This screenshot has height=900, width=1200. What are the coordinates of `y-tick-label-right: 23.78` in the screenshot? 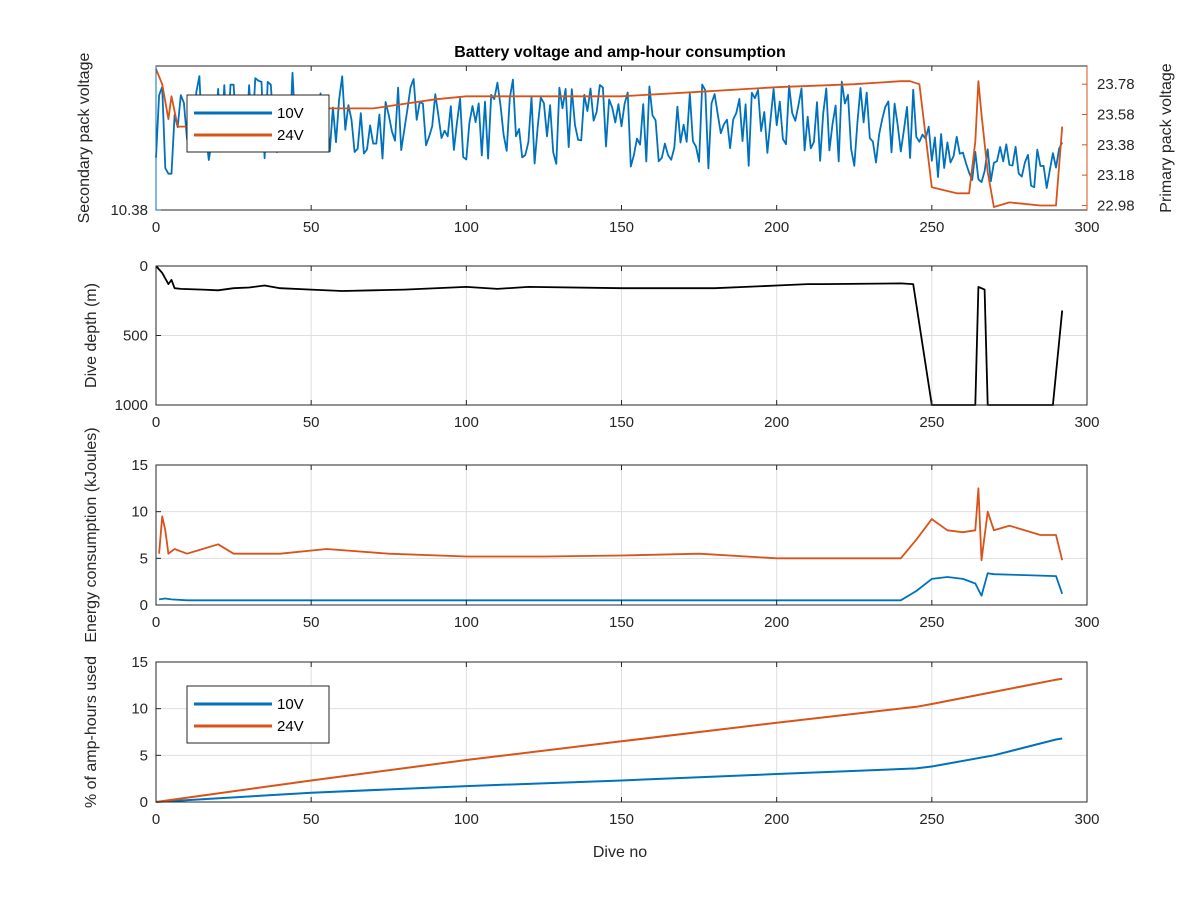 It's located at (1116, 84).